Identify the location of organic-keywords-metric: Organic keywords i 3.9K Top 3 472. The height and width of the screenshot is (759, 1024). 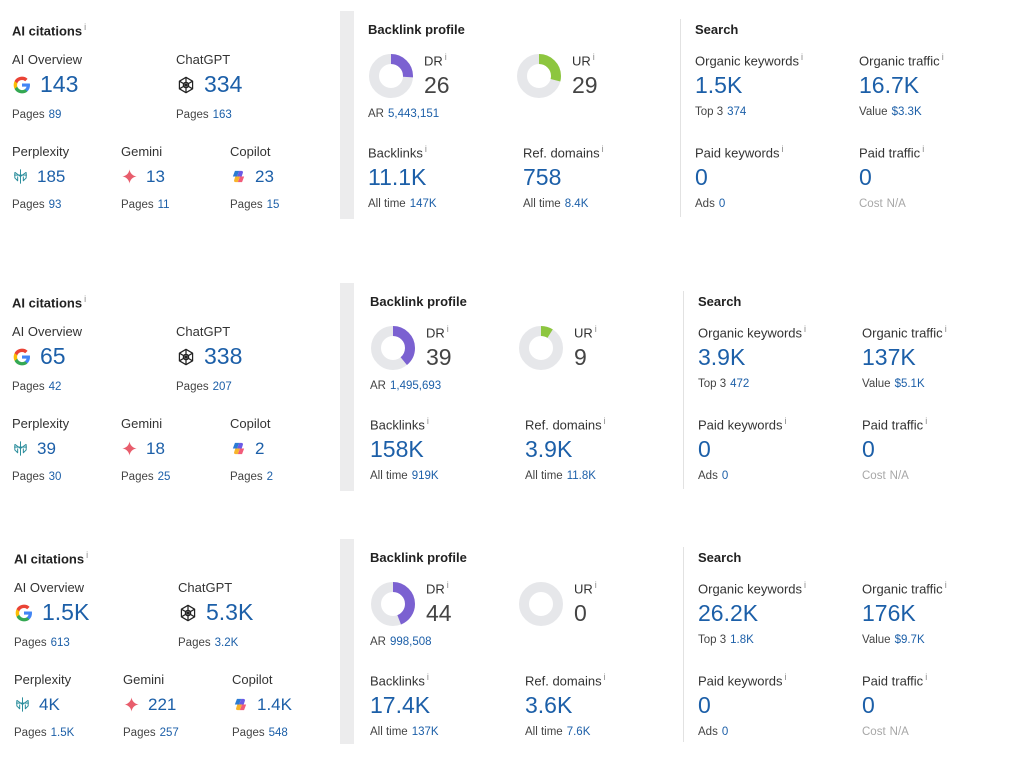
(752, 357).